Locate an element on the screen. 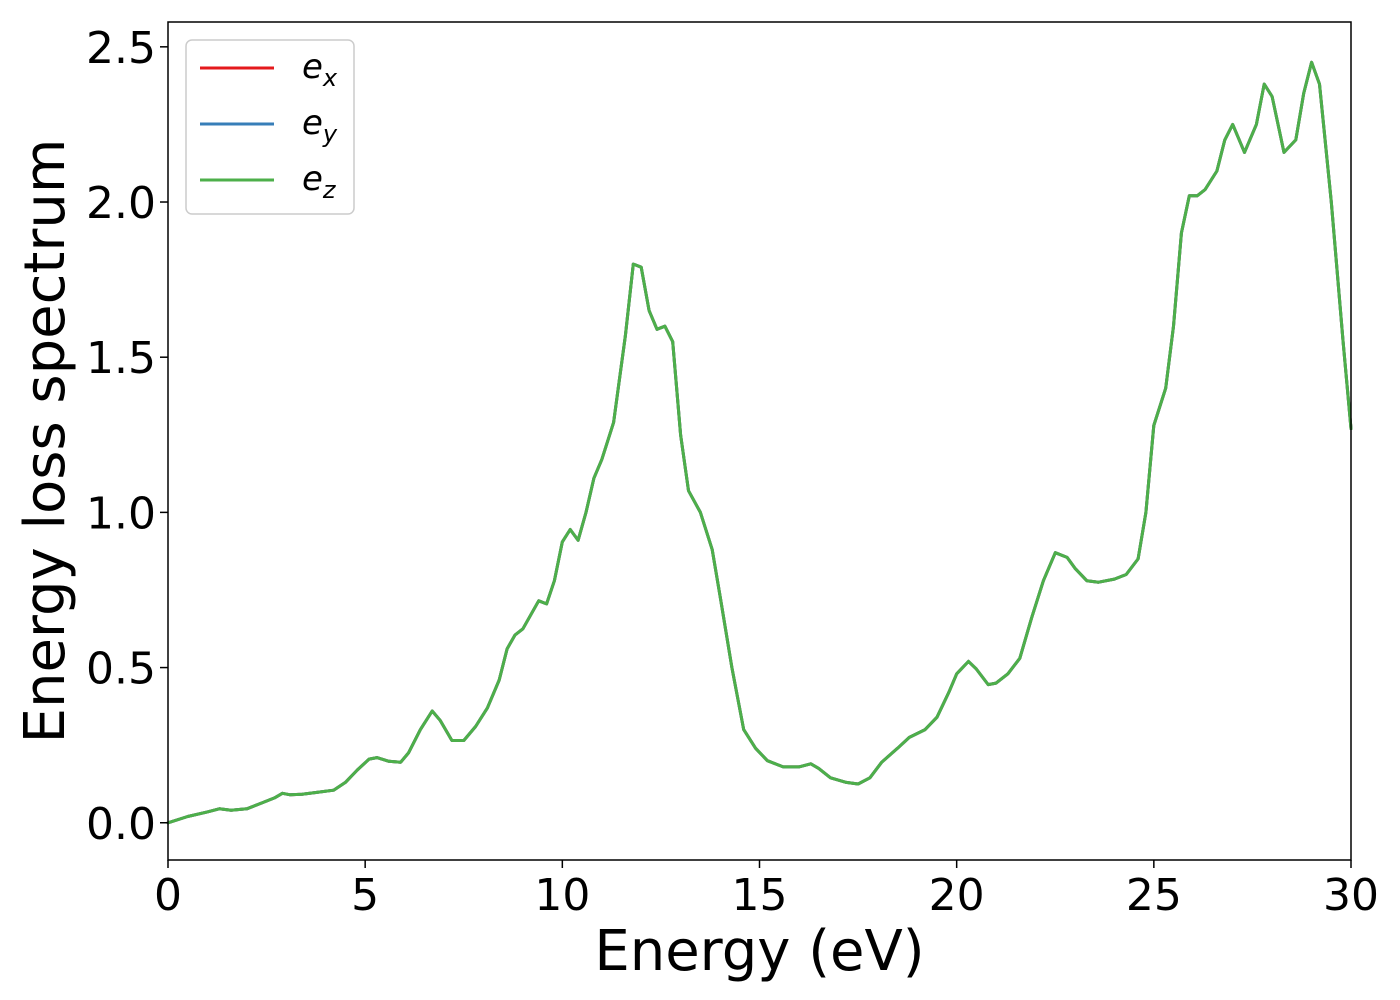 The width and height of the screenshot is (1400, 1000). x-tick-label: 30 is located at coordinates (1351, 895).